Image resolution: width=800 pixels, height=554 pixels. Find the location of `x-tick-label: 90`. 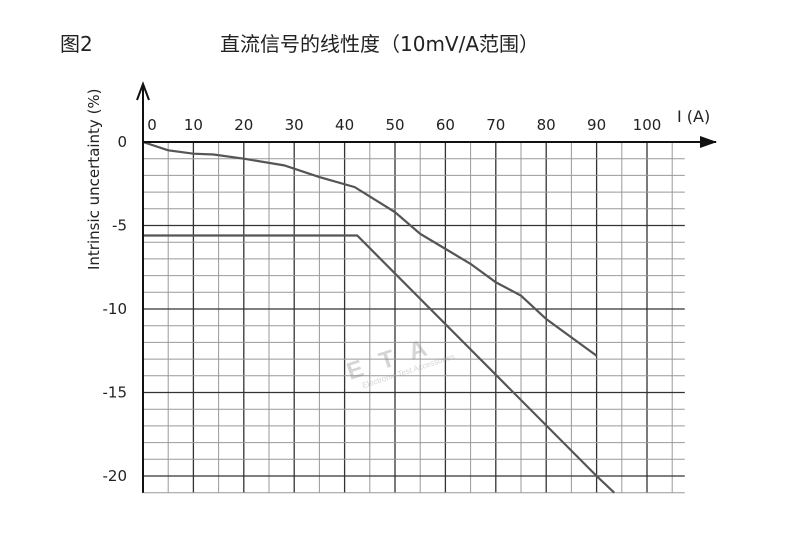

x-tick-label: 90 is located at coordinates (596, 125).